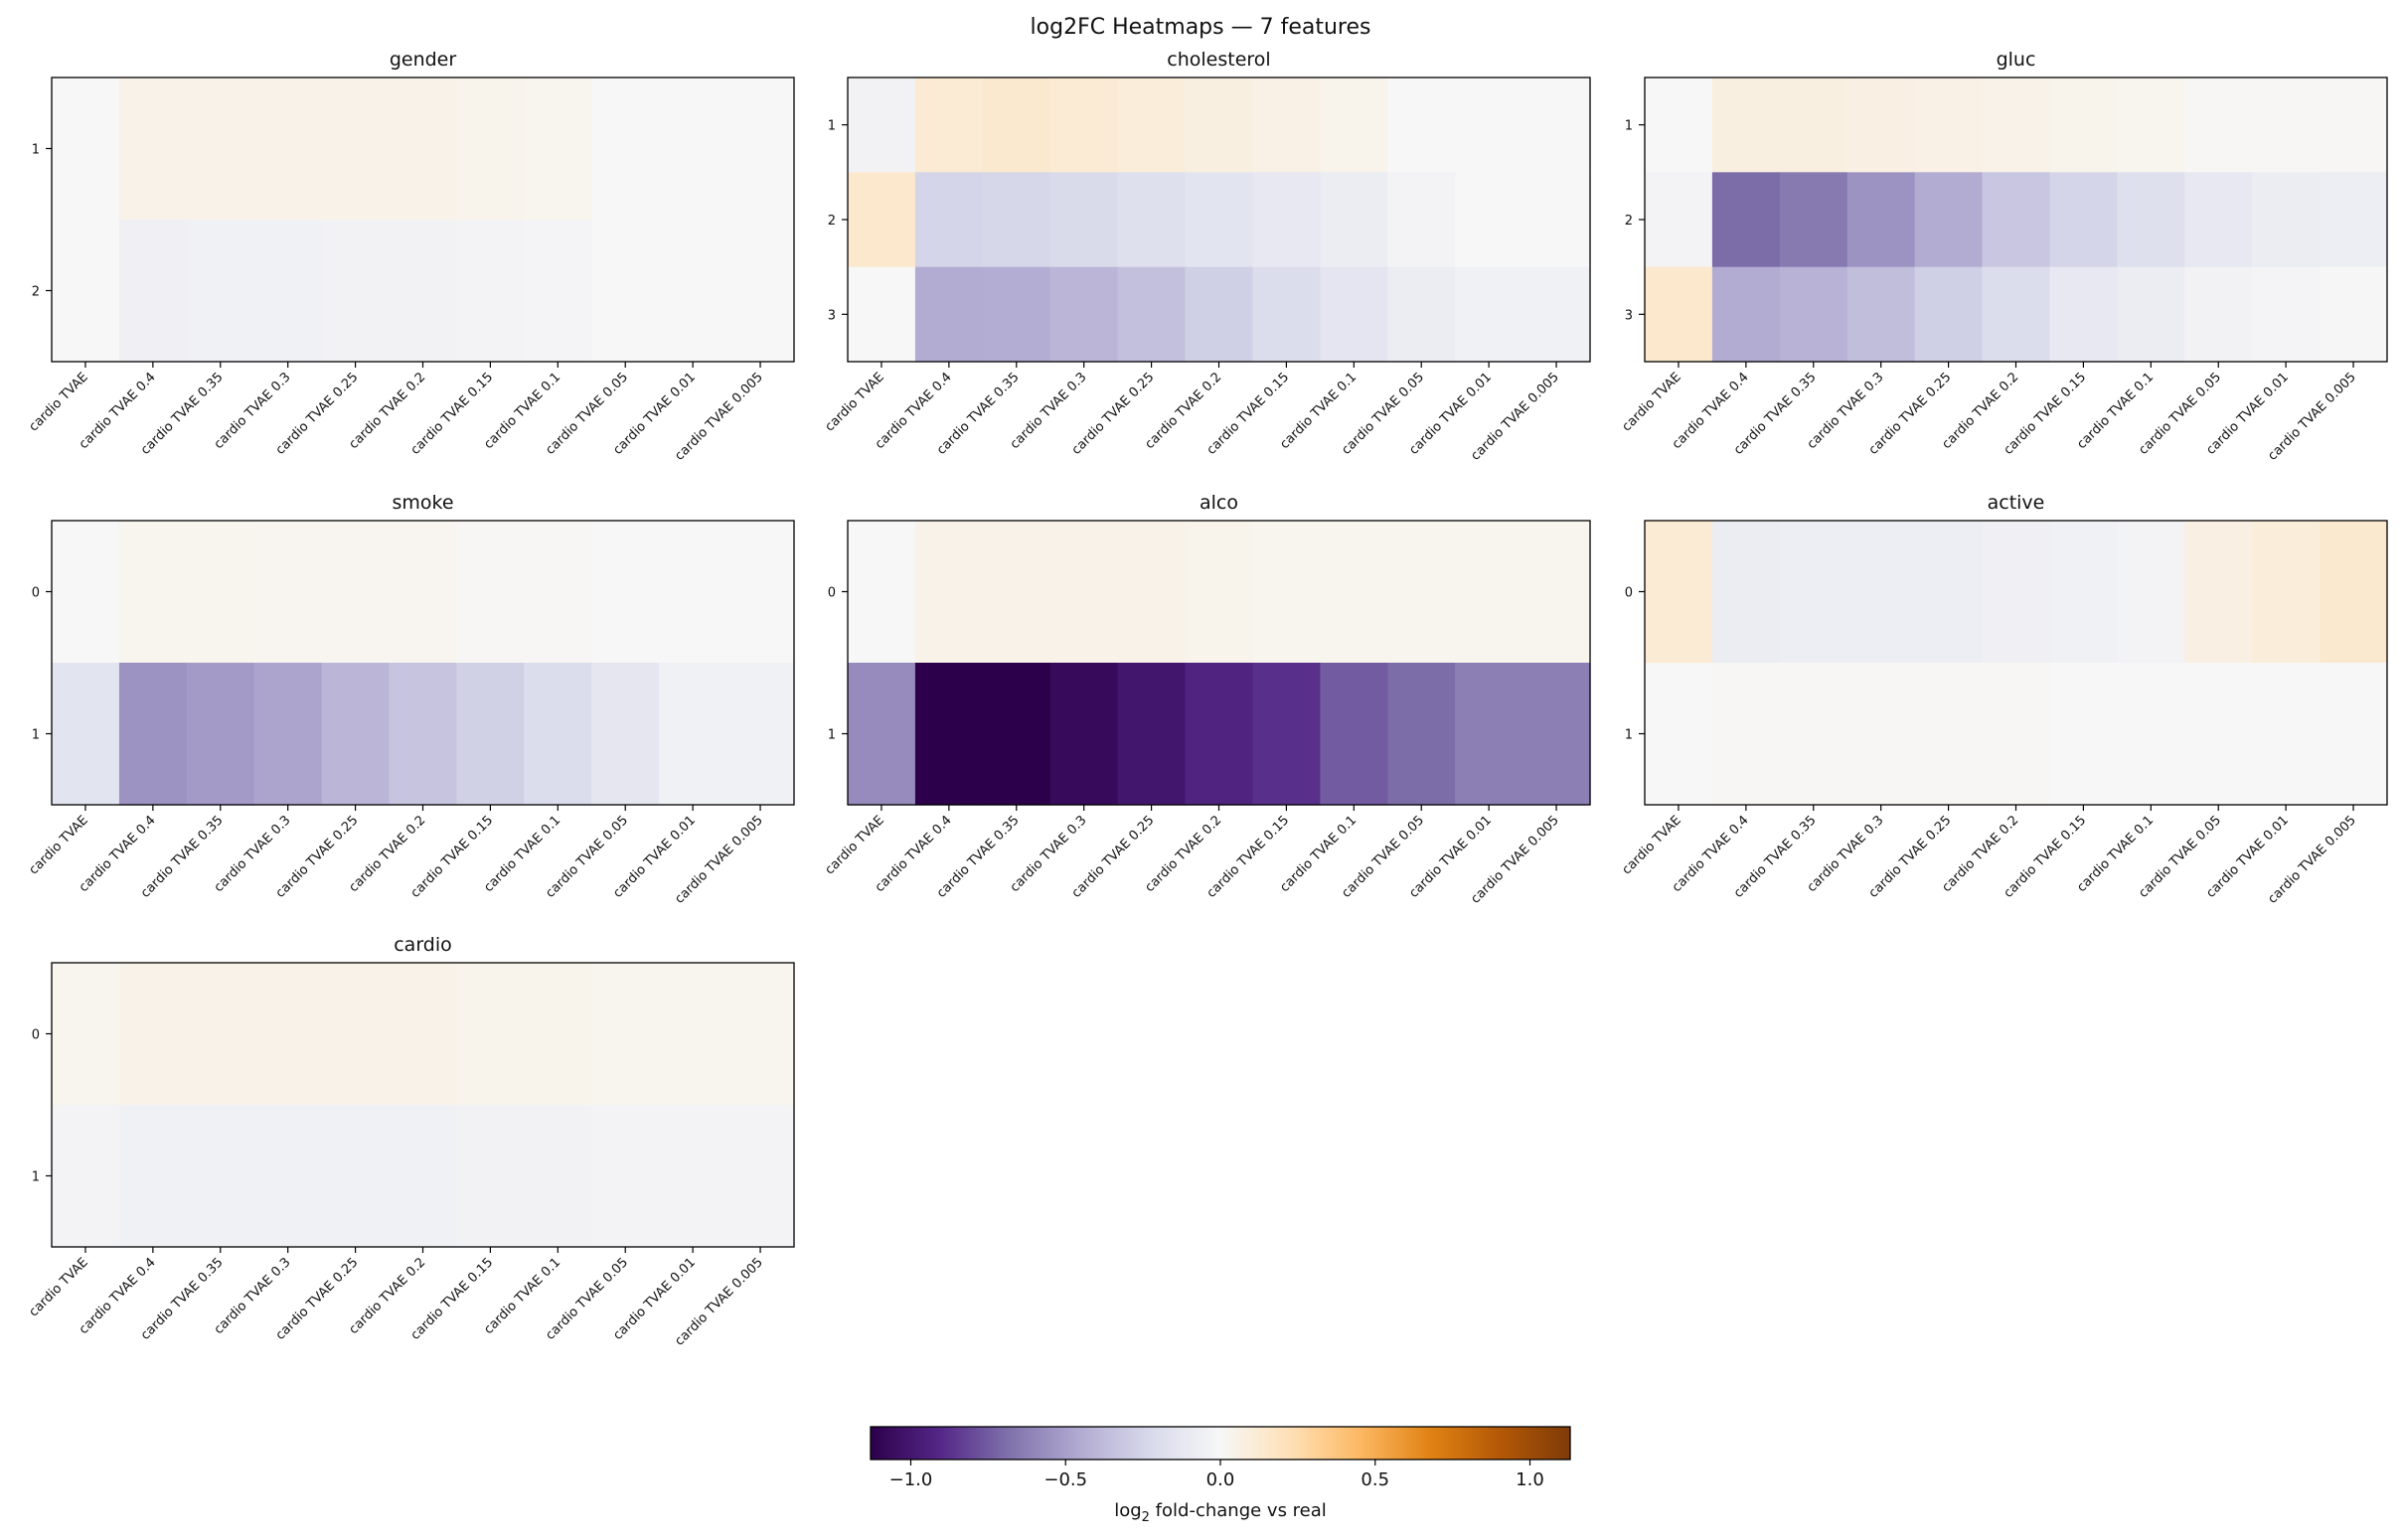 The image size is (2402, 1540). Describe the element at coordinates (423, 60) in the screenshot. I see `panel-title: gender` at that location.